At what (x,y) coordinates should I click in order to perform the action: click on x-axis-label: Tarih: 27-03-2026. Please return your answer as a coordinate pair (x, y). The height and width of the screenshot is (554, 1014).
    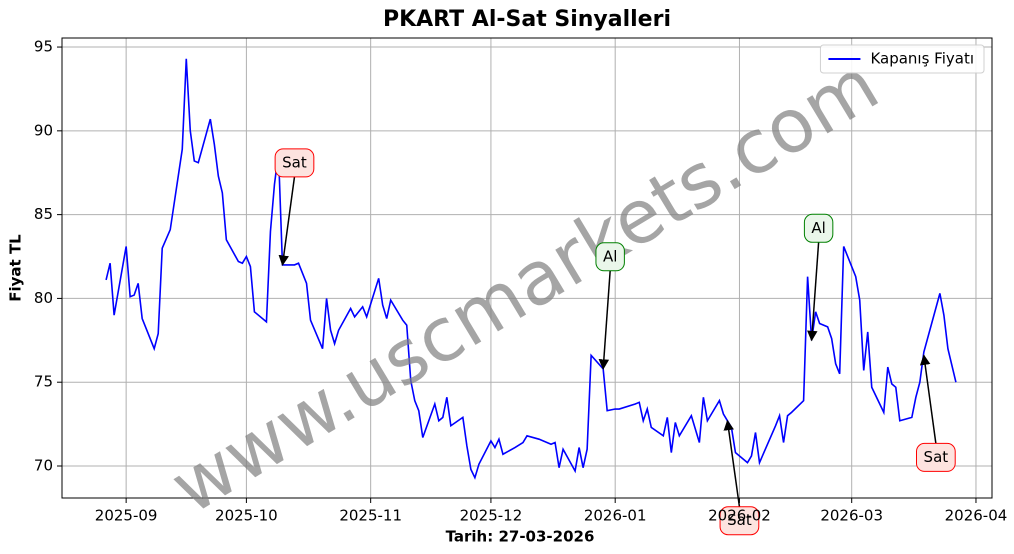
    Looking at the image, I should click on (520, 537).